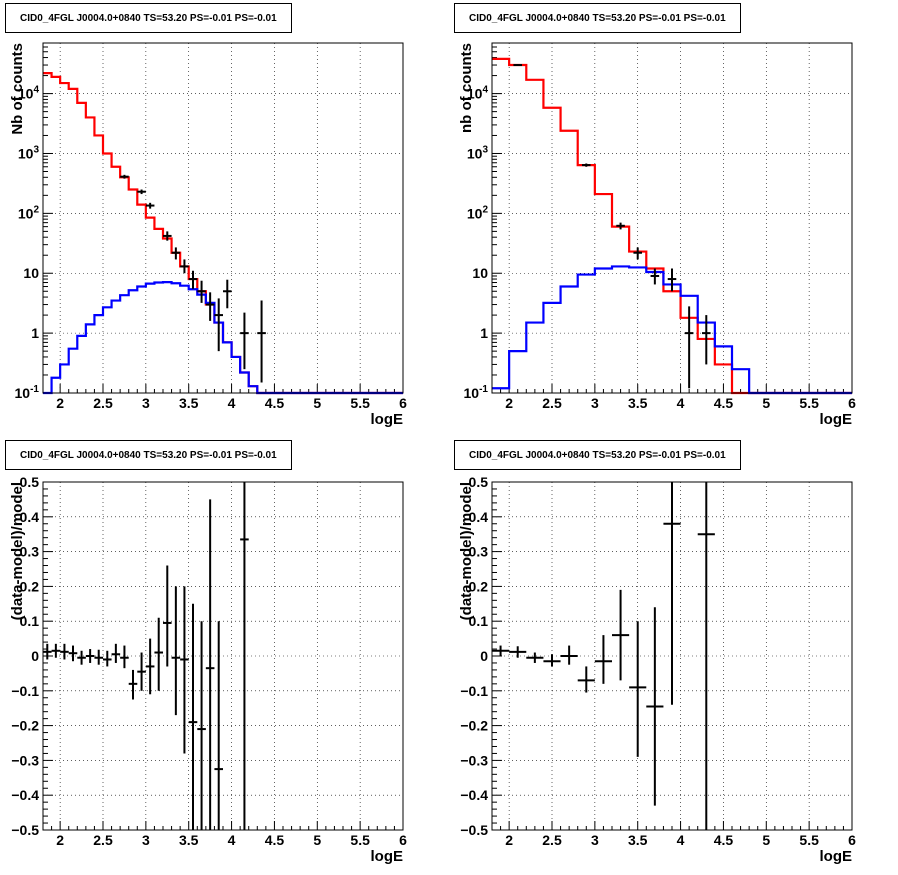 The image size is (898, 875). I want to click on total_model-histogram, so click(223, 233).